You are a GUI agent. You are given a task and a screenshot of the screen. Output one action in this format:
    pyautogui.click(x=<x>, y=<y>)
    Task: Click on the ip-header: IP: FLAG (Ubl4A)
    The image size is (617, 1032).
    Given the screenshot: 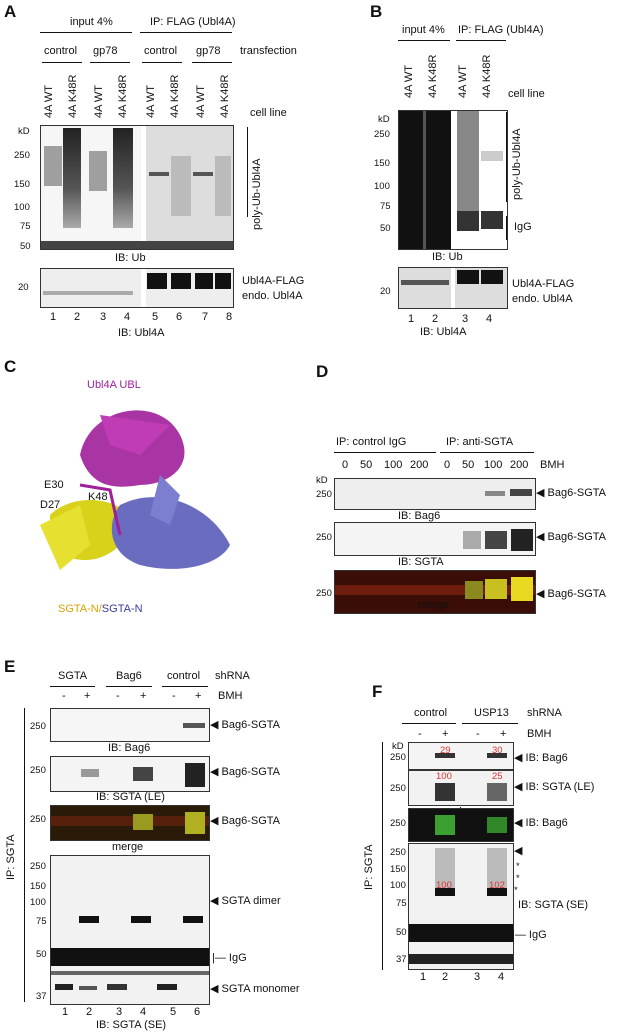 What is the action you would take?
    pyautogui.click(x=501, y=30)
    